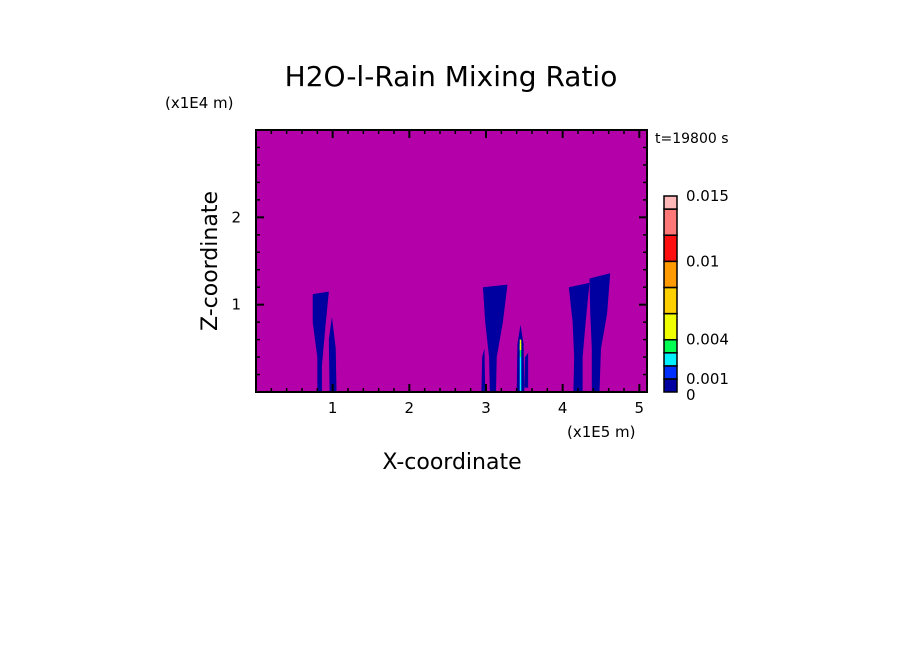  Describe the element at coordinates (707, 379) in the screenshot. I see `colorbar-tick-label: 0.001` at that location.